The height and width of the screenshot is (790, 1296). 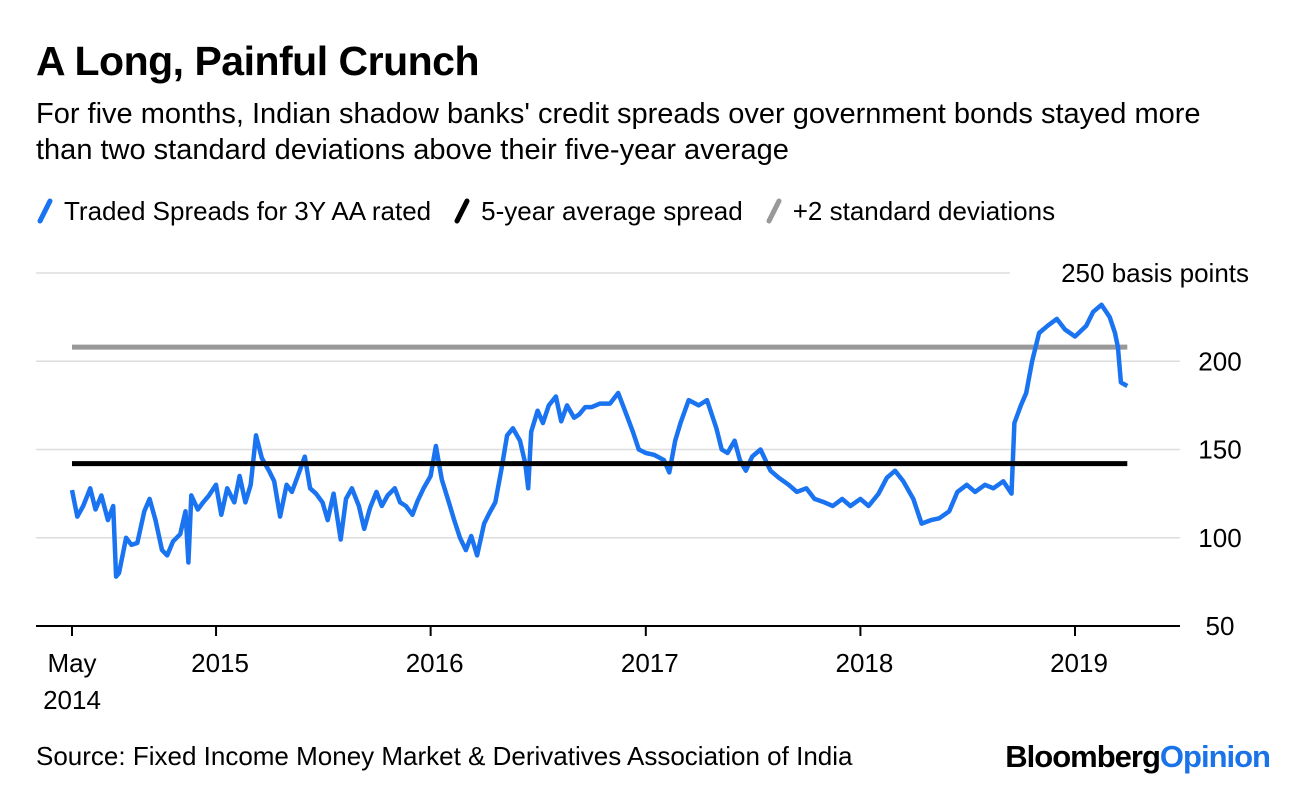 What do you see at coordinates (924, 210) in the screenshot?
I see `legend-label-stdev: +2 standard deviations` at bounding box center [924, 210].